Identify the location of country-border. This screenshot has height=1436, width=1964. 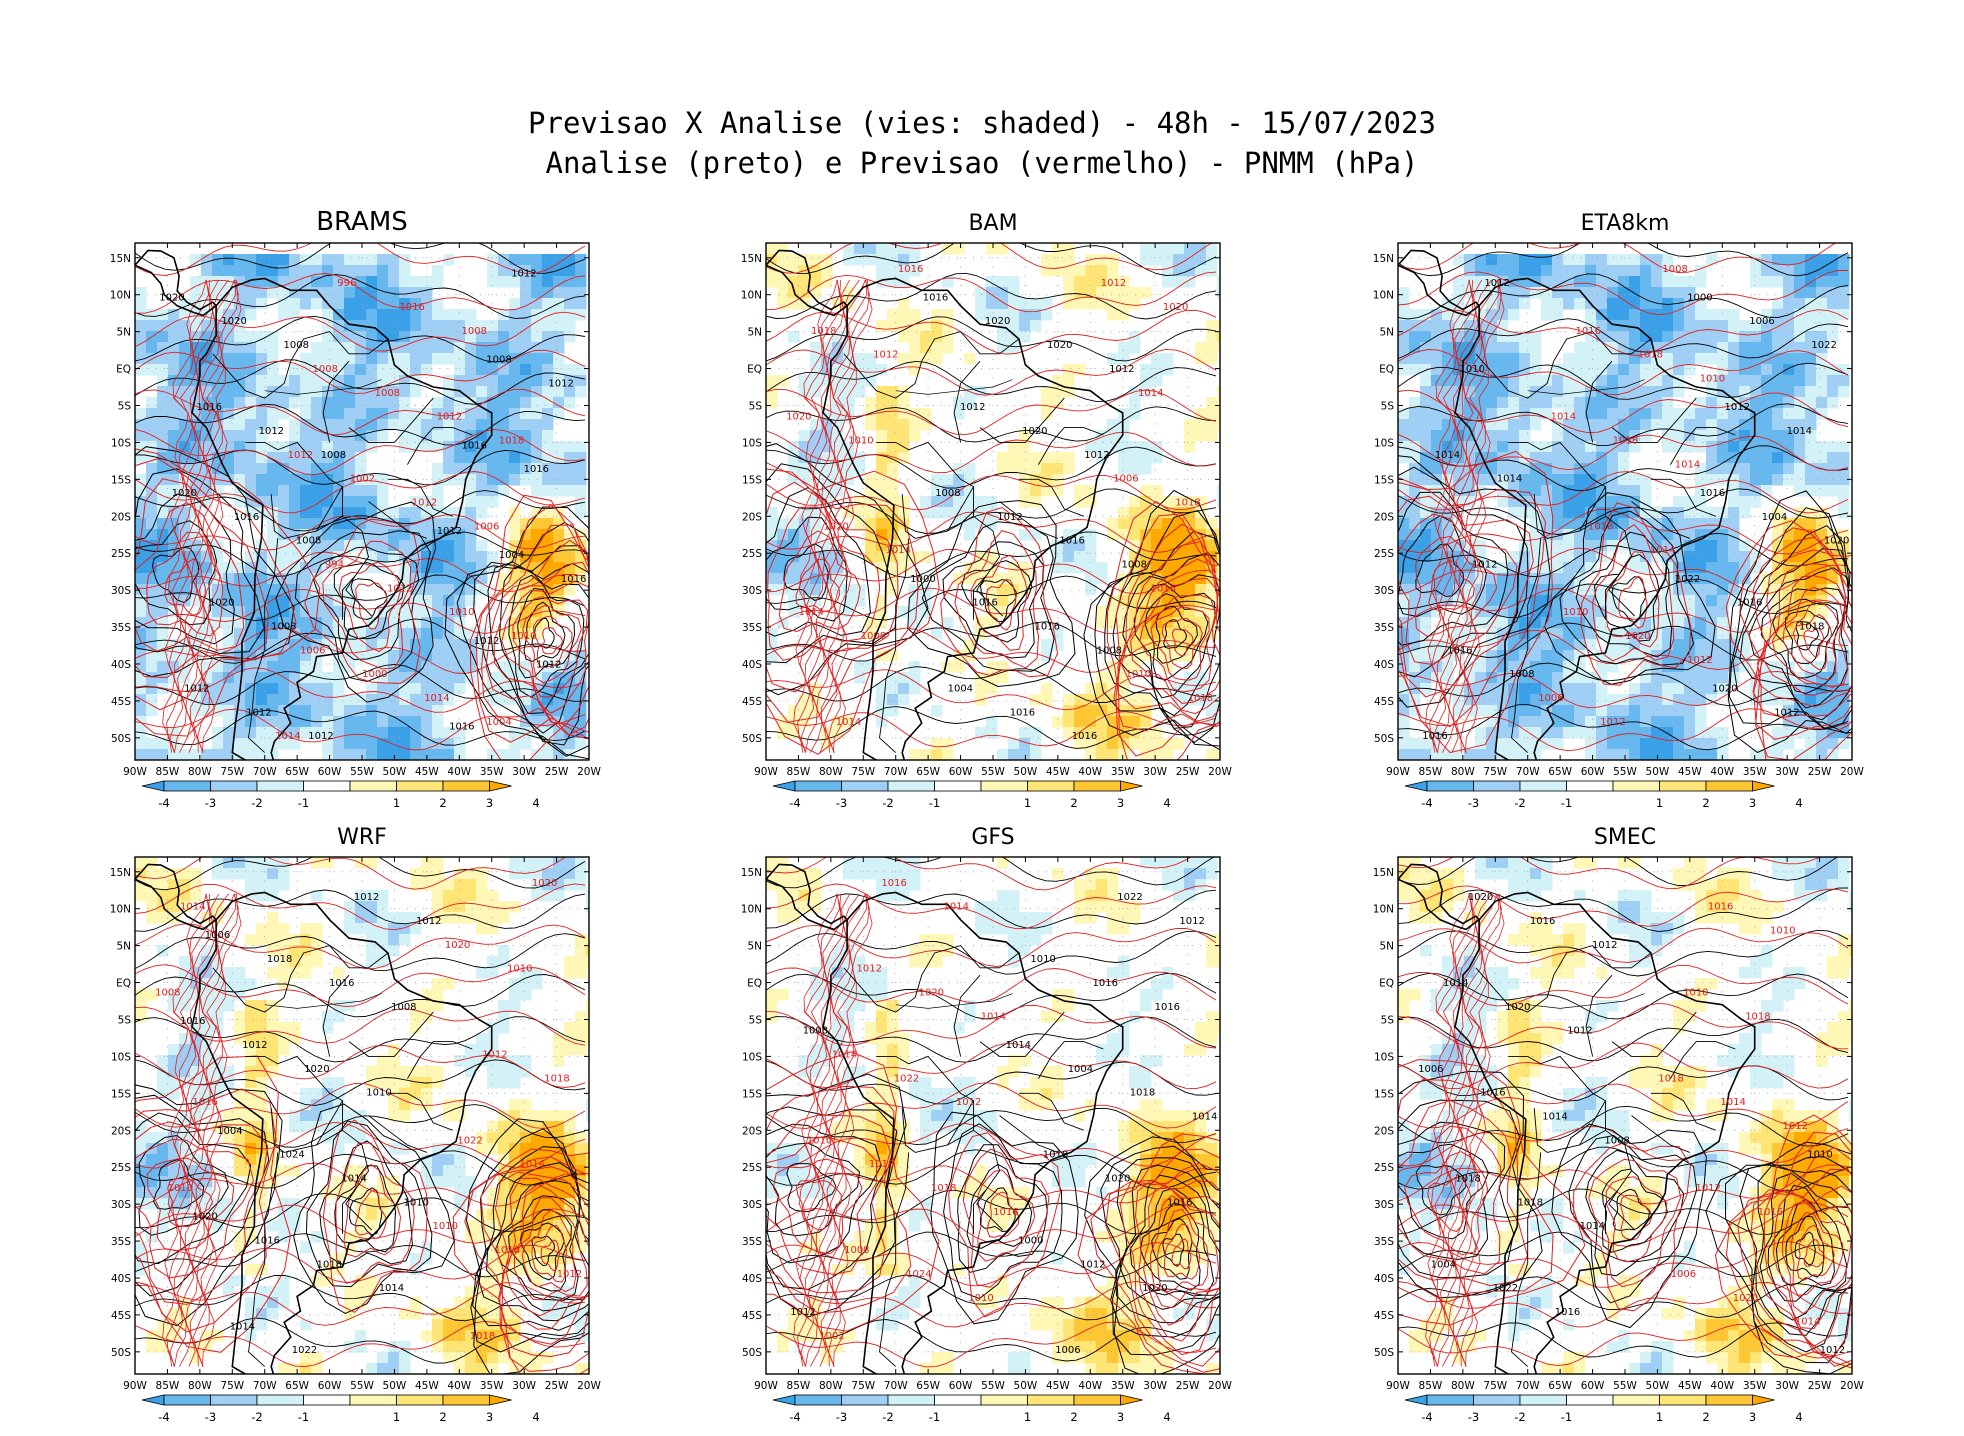
(349, 597).